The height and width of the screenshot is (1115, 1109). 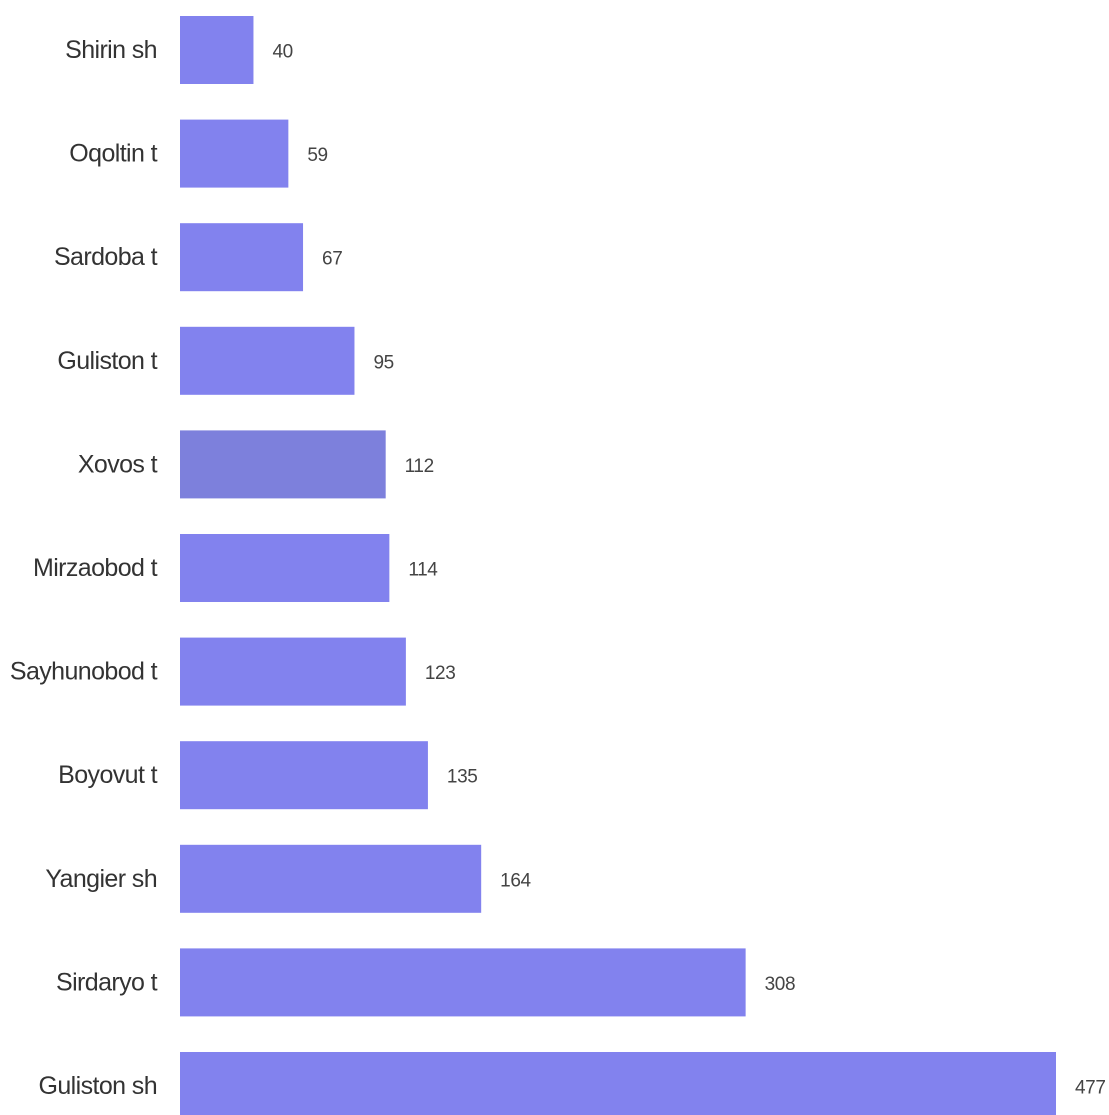 What do you see at coordinates (1090, 1088) in the screenshot?
I see `value-label-10: 477` at bounding box center [1090, 1088].